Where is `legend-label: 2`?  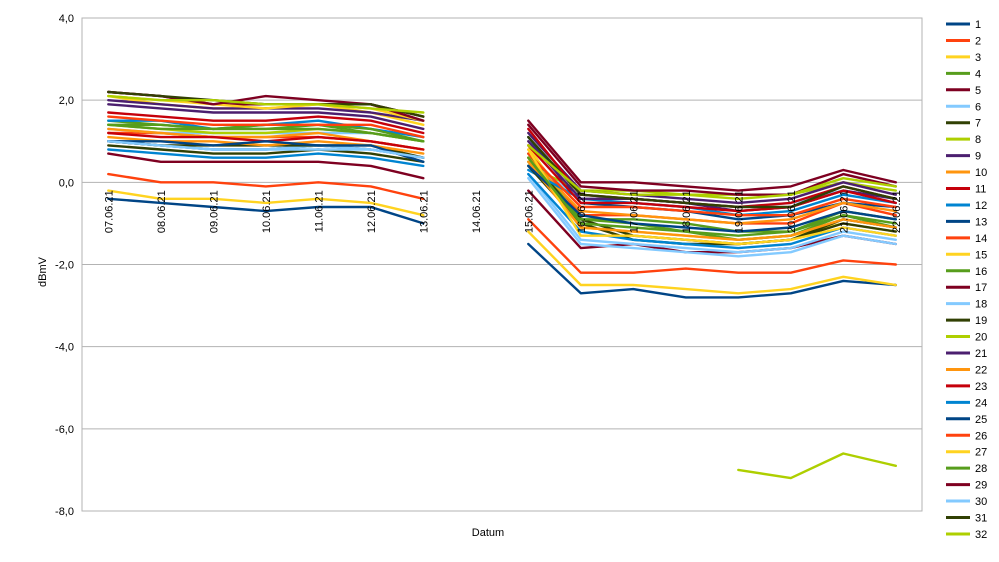
legend-label: 2 is located at coordinates (978, 41).